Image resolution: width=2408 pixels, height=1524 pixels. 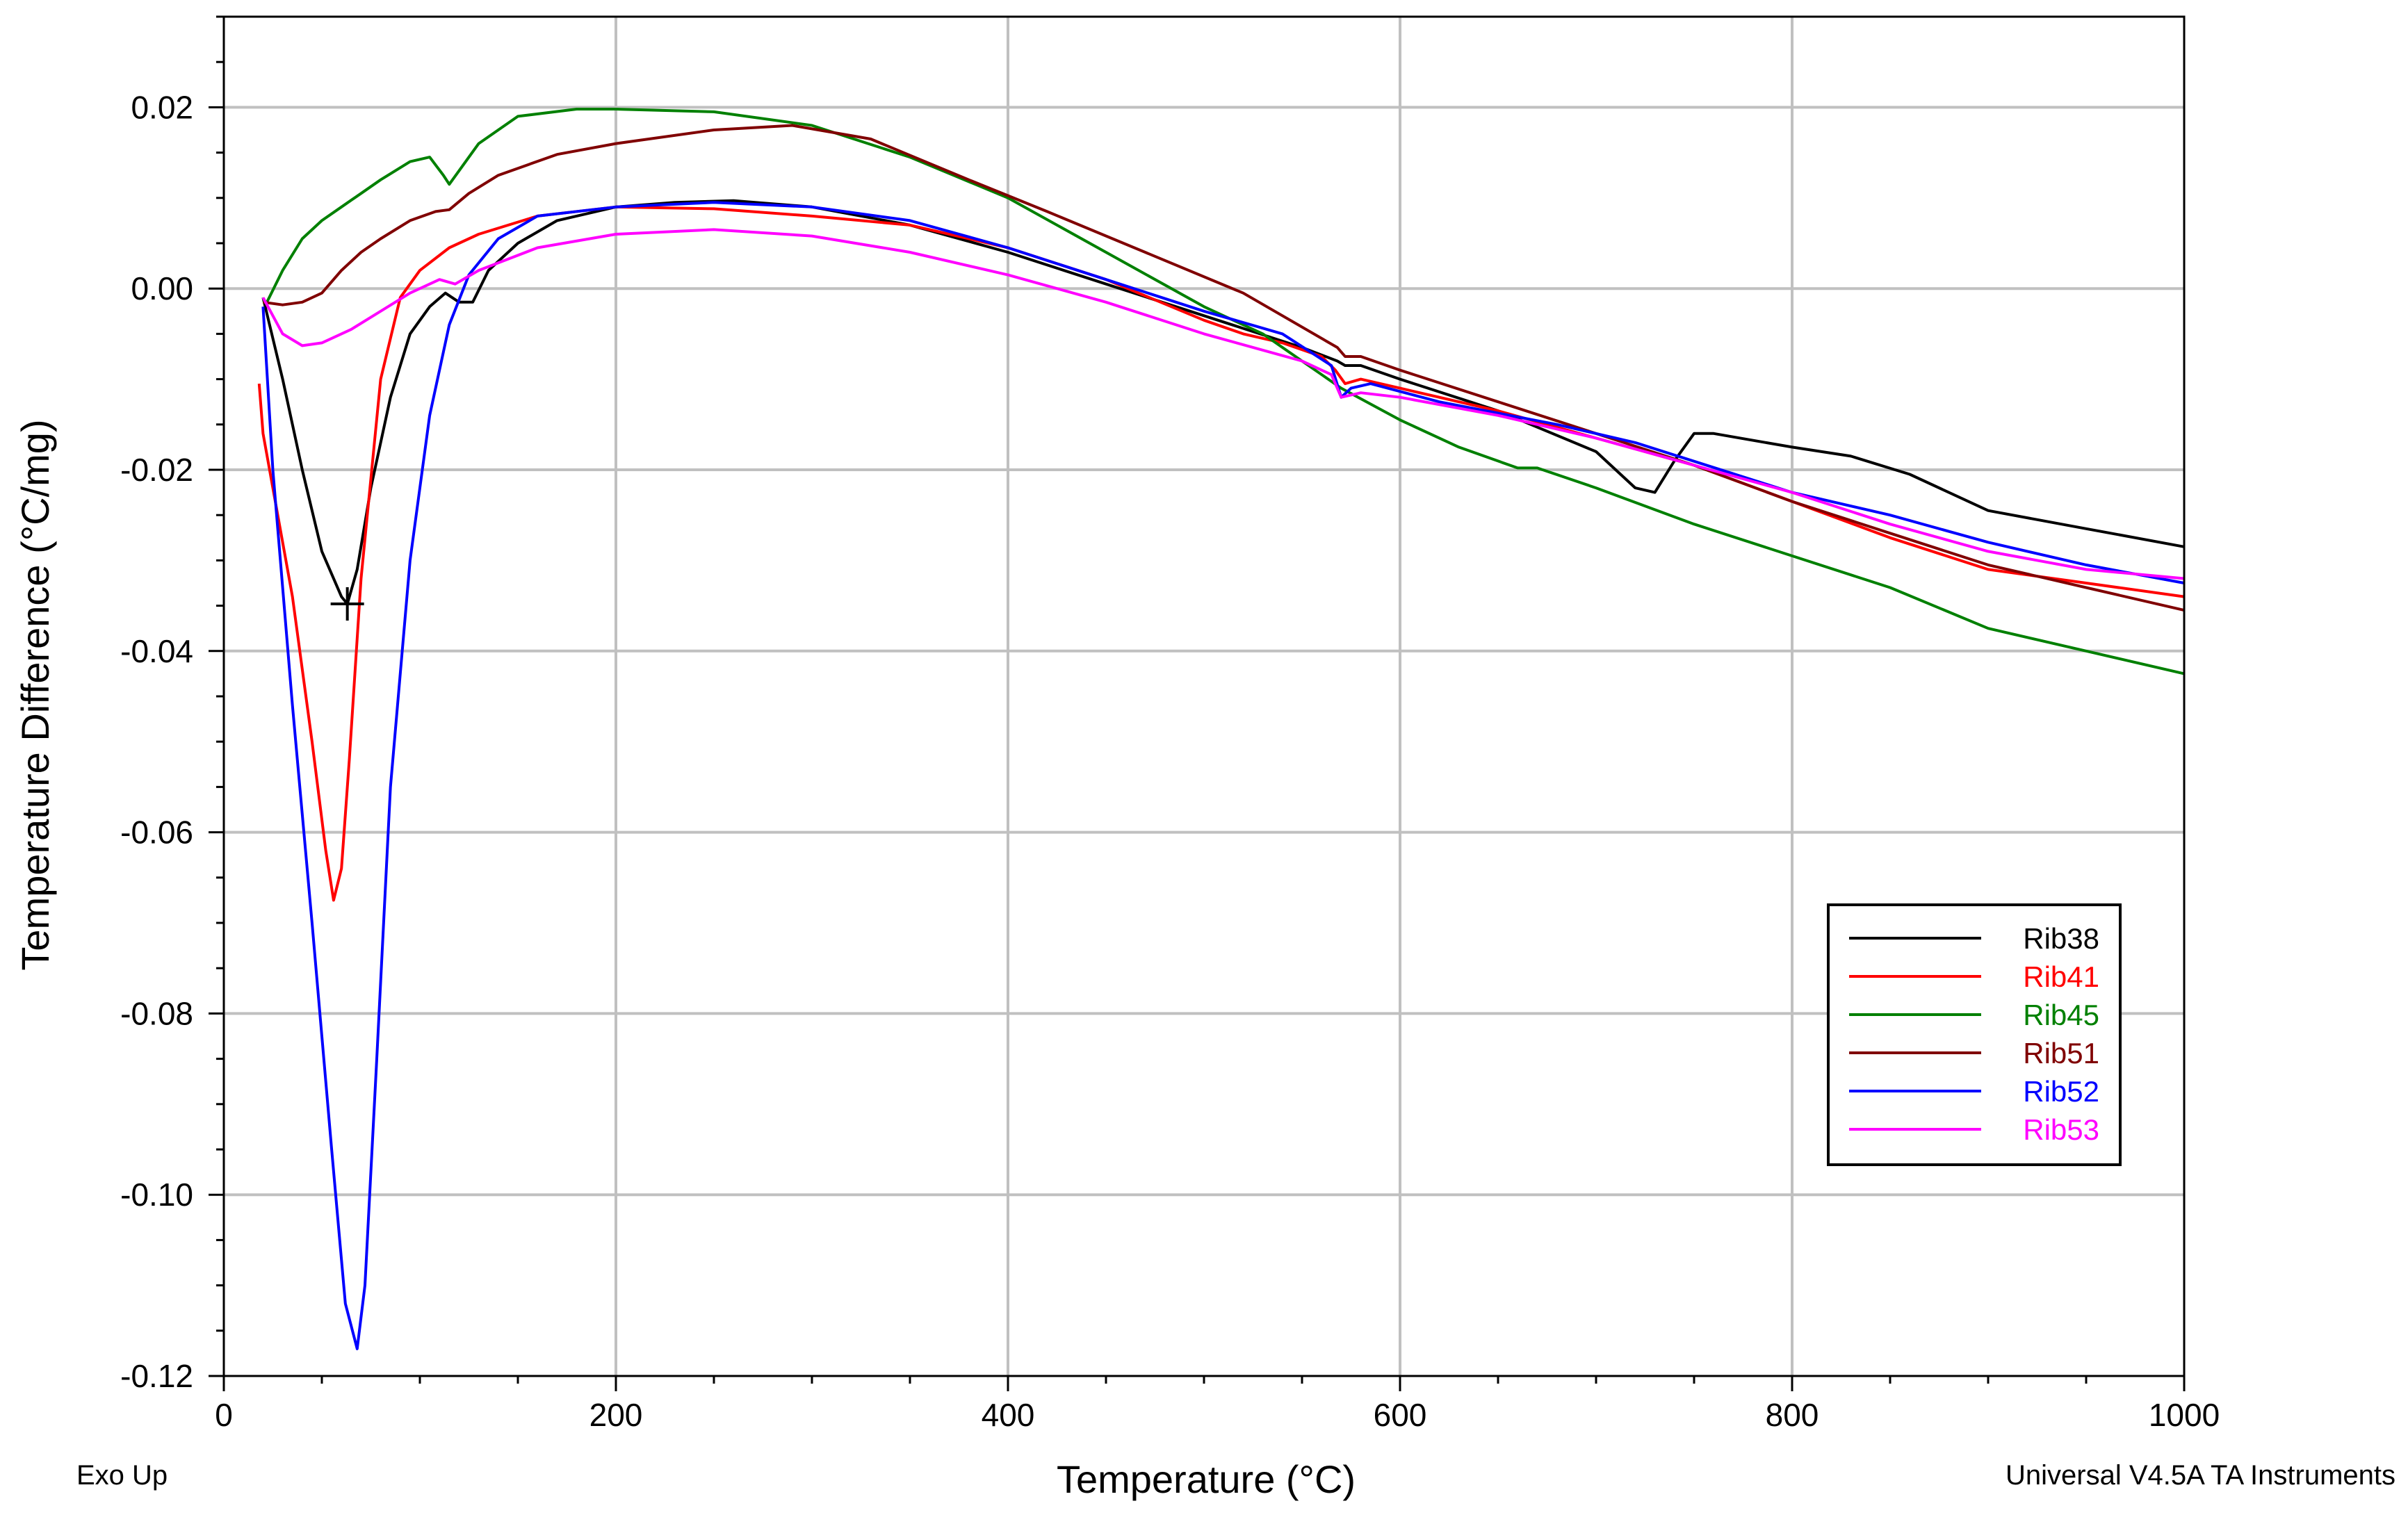 I want to click on x-tick-label-0: 0, so click(x=224, y=1415).